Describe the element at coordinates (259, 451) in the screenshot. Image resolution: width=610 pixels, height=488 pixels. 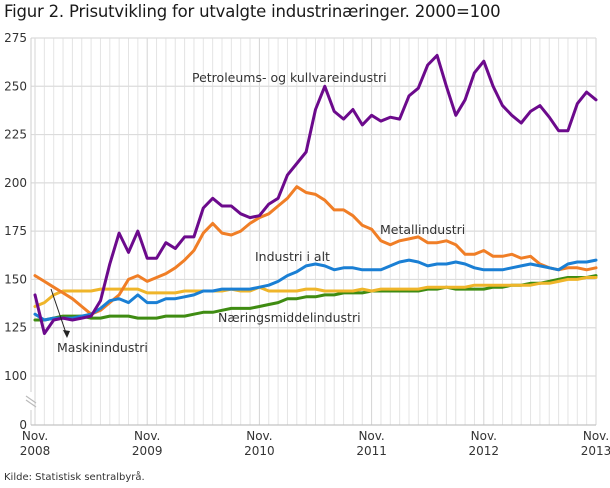
I see `x-tick-label: 2010` at that location.